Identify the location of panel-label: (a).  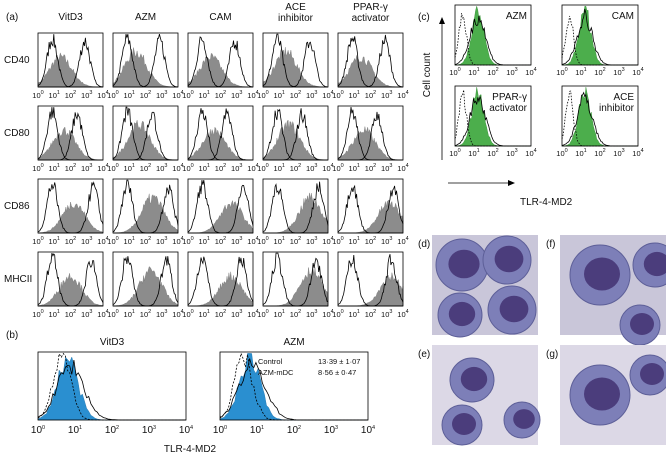
(12, 17).